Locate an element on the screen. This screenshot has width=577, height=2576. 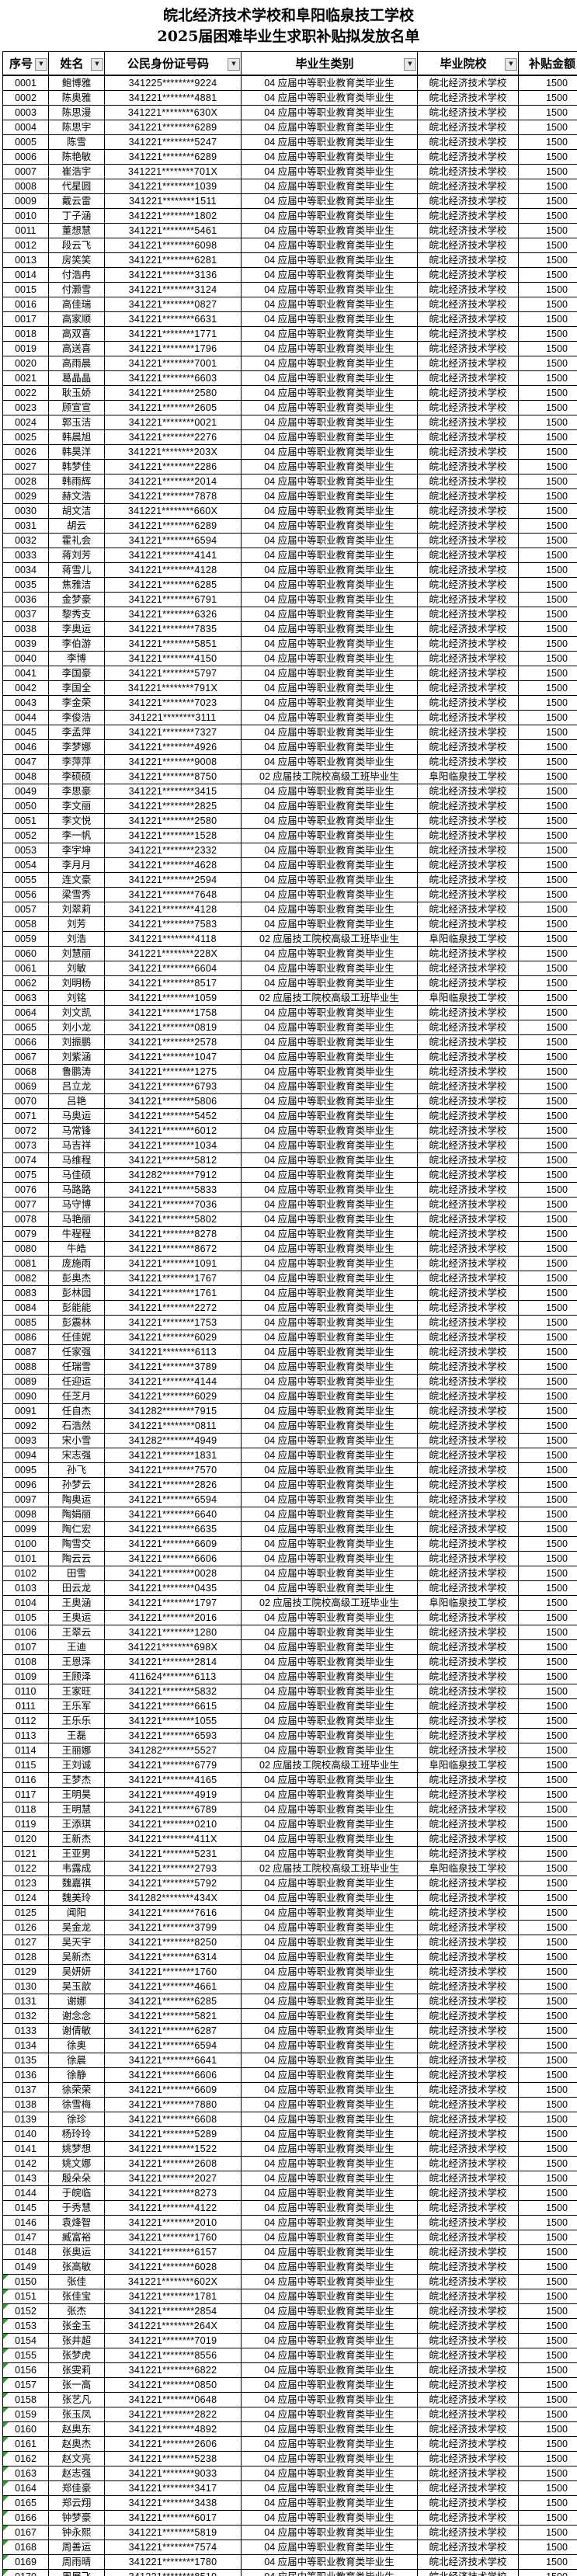
cell-id: 341221********9033 is located at coordinates (173, 2473).